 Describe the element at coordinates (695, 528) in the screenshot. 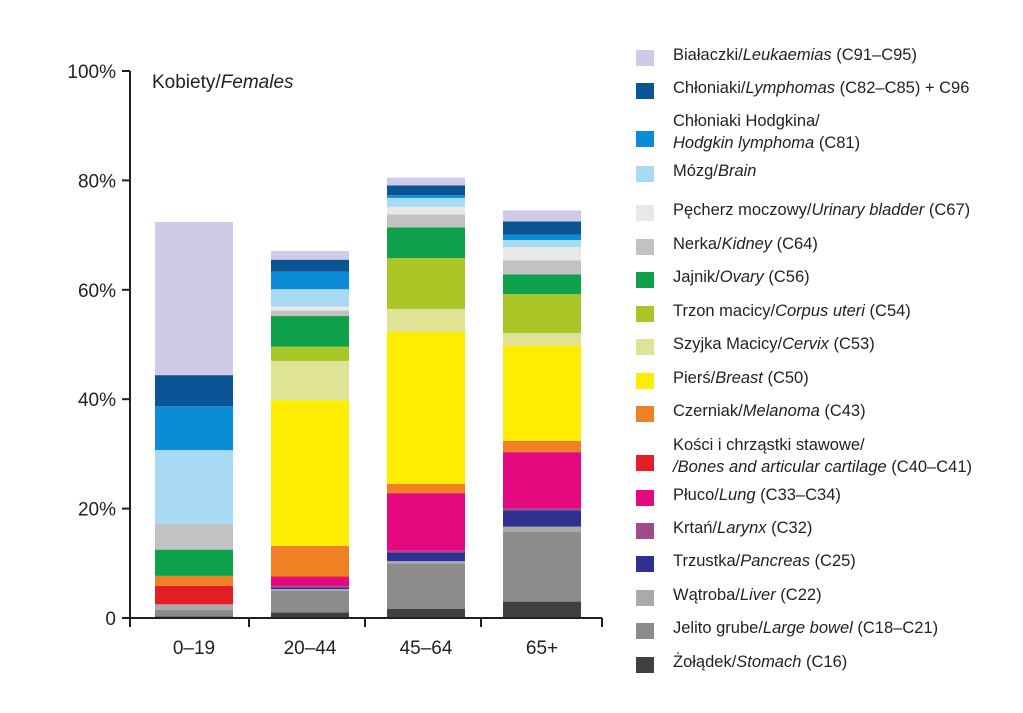

I see `legend-text-13-0-0: Krtań/` at that location.